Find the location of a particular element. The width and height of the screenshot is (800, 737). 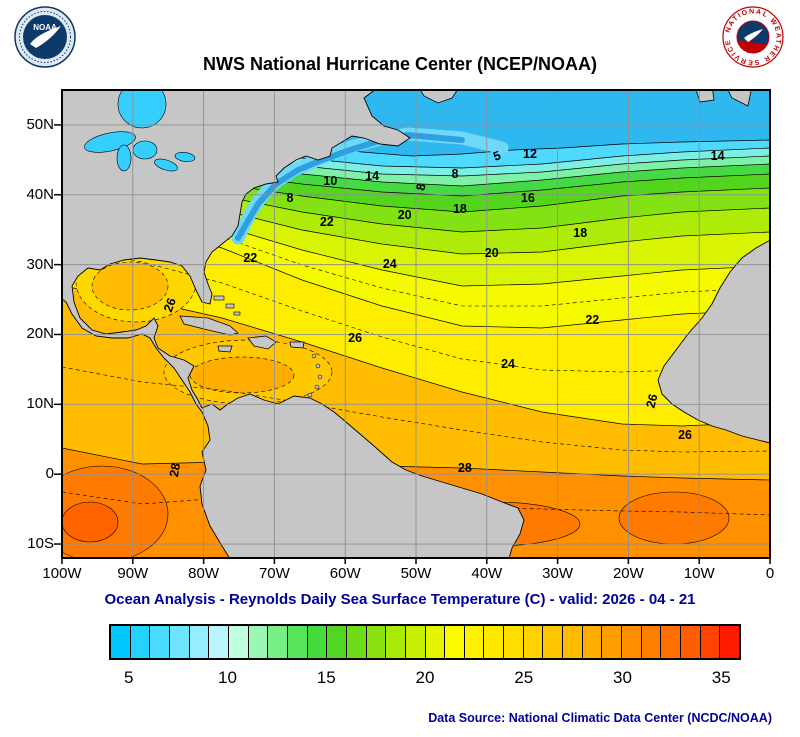

land-cuba is located at coordinates (209, 325).